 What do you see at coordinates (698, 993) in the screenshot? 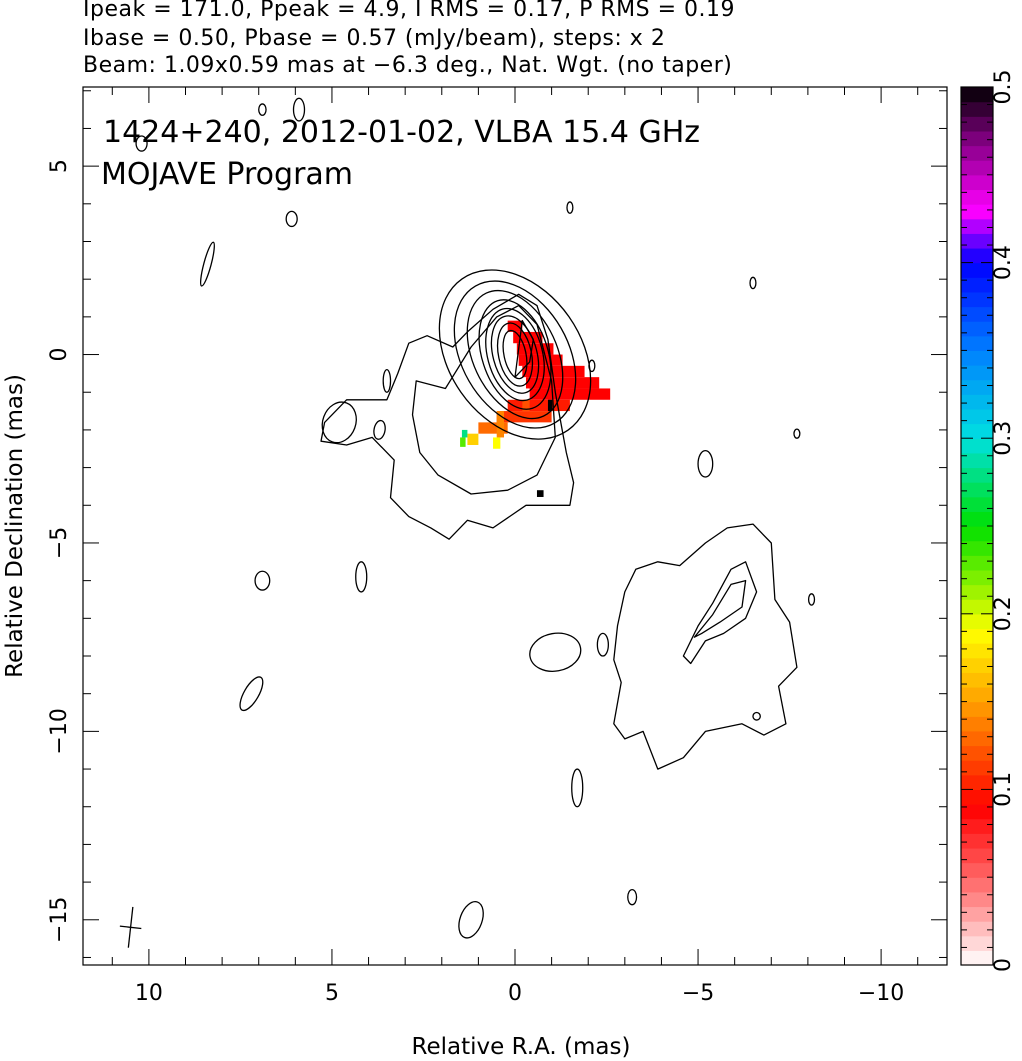
I see `x-tick-label: −5` at bounding box center [698, 993].